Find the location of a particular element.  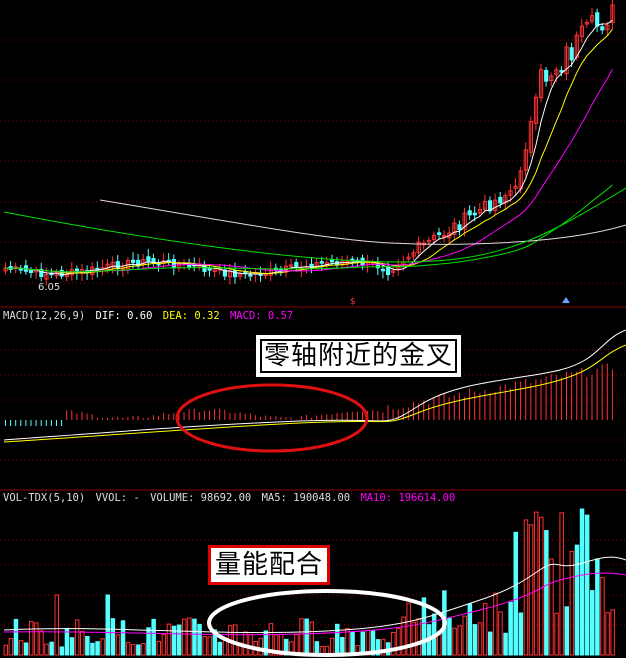

macd-dif-value: DIF: 0.60 is located at coordinates (124, 316).